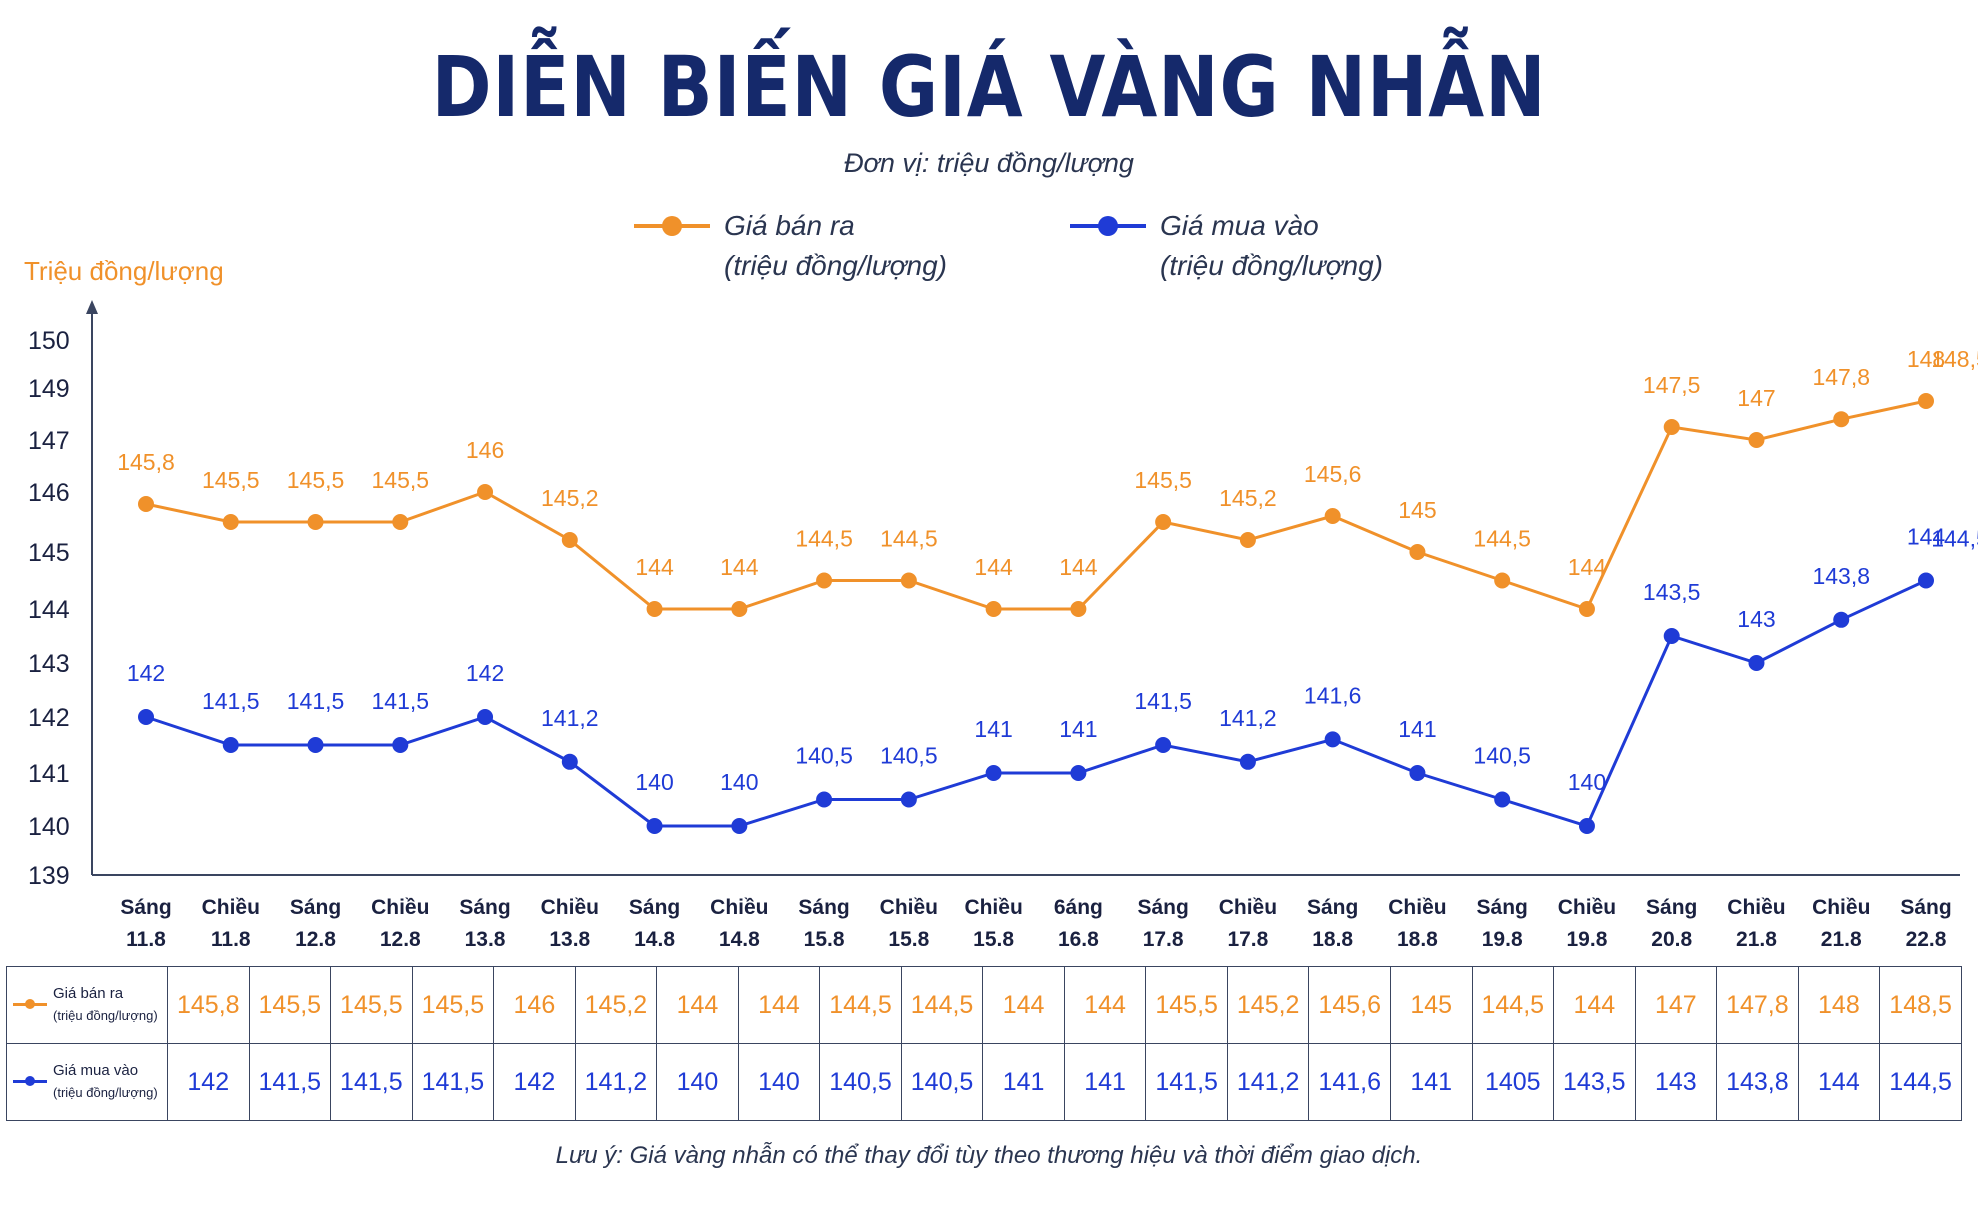 Image resolution: width=1978 pixels, height=1212 pixels. Describe the element at coordinates (1023, 1082) in the screenshot. I see `table-cell: 141` at that location.